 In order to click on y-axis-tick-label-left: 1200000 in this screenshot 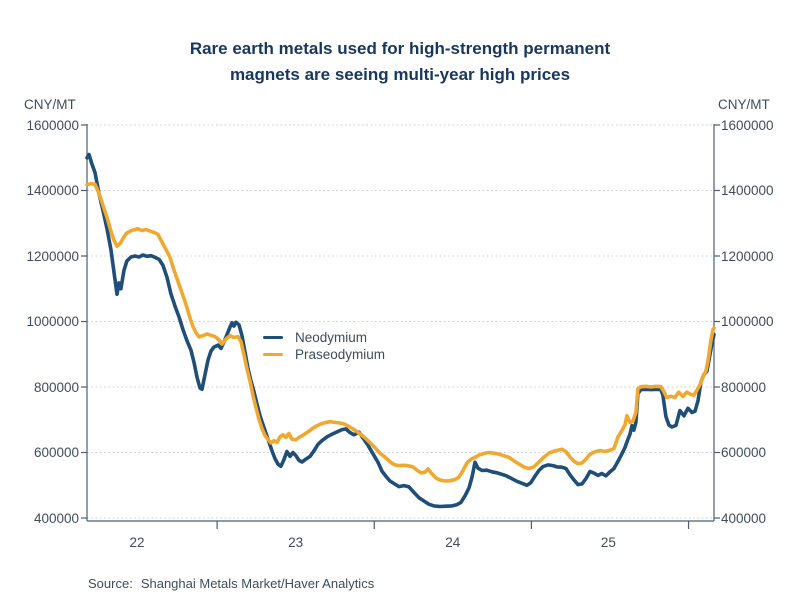, I will do `click(52, 256)`.